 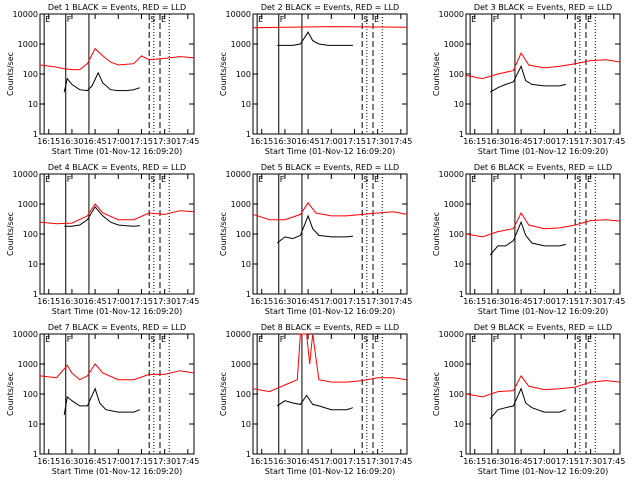 I want to click on series-line-lld-det6, so click(x=543, y=224).